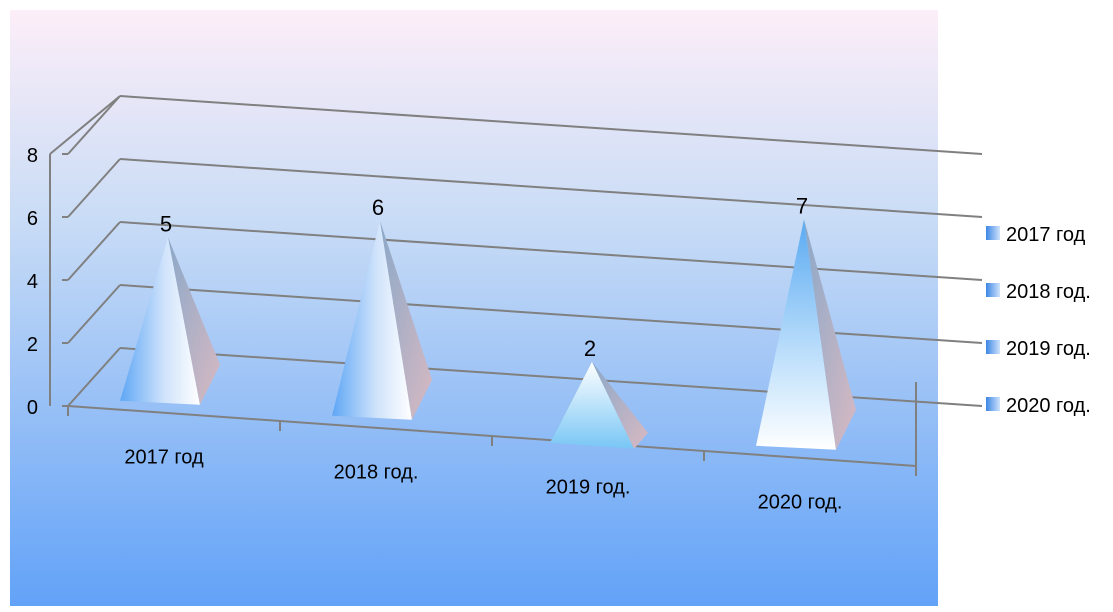 The width and height of the screenshot is (1113, 612). I want to click on legend-entry: 2020 год., so click(1048, 406).